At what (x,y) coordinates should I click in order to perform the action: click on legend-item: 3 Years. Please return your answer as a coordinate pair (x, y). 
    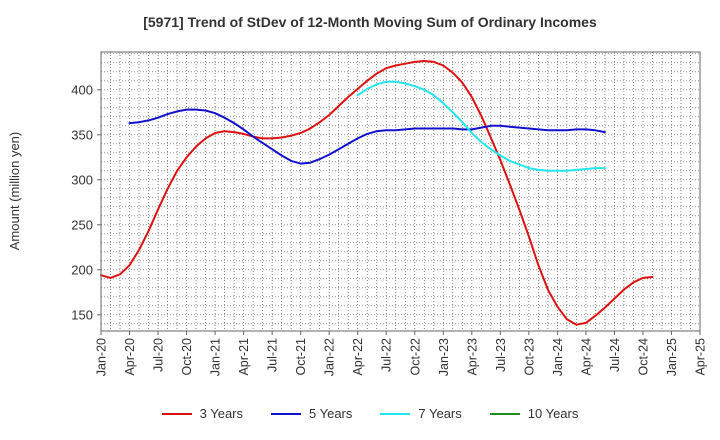
    Looking at the image, I should click on (202, 413).